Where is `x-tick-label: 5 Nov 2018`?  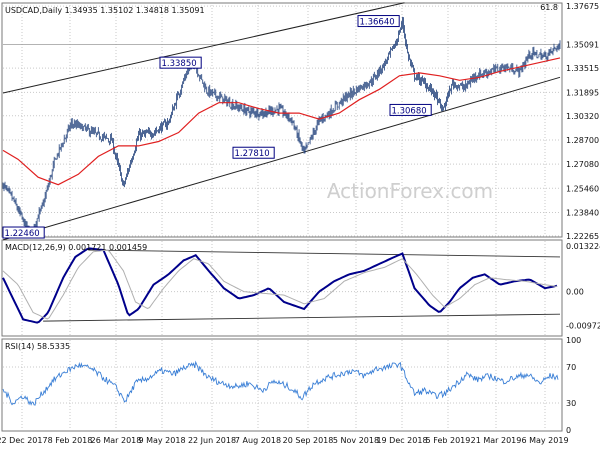
x-tick-label: 5 Nov 2018 is located at coordinates (356, 440).